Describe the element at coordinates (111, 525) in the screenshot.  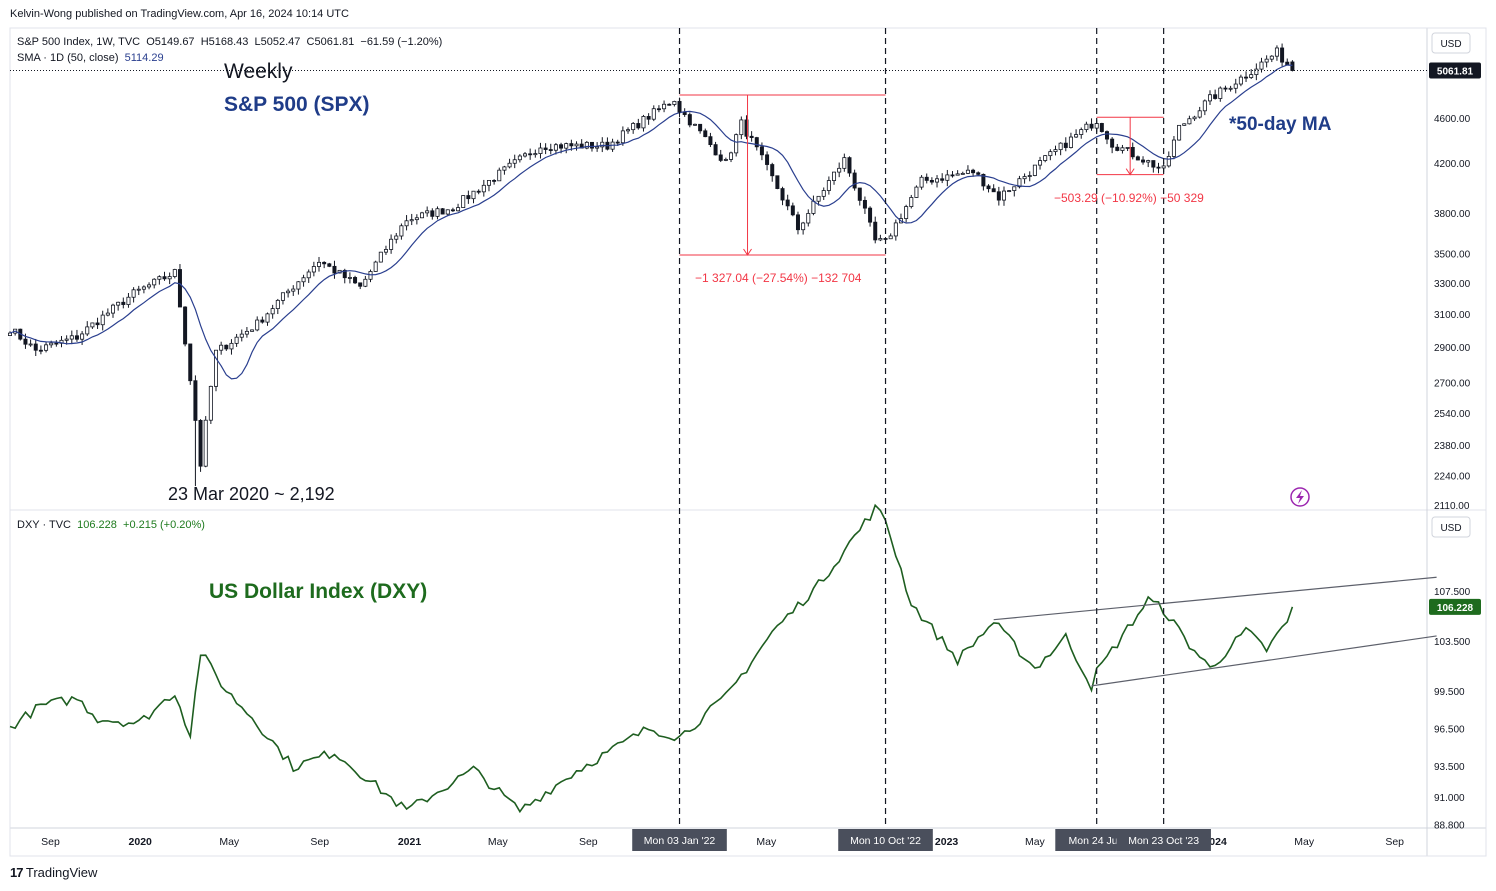
I see `dxy-legend: DXY · TVC 106.228 +0.215 (+0.20%)` at that location.